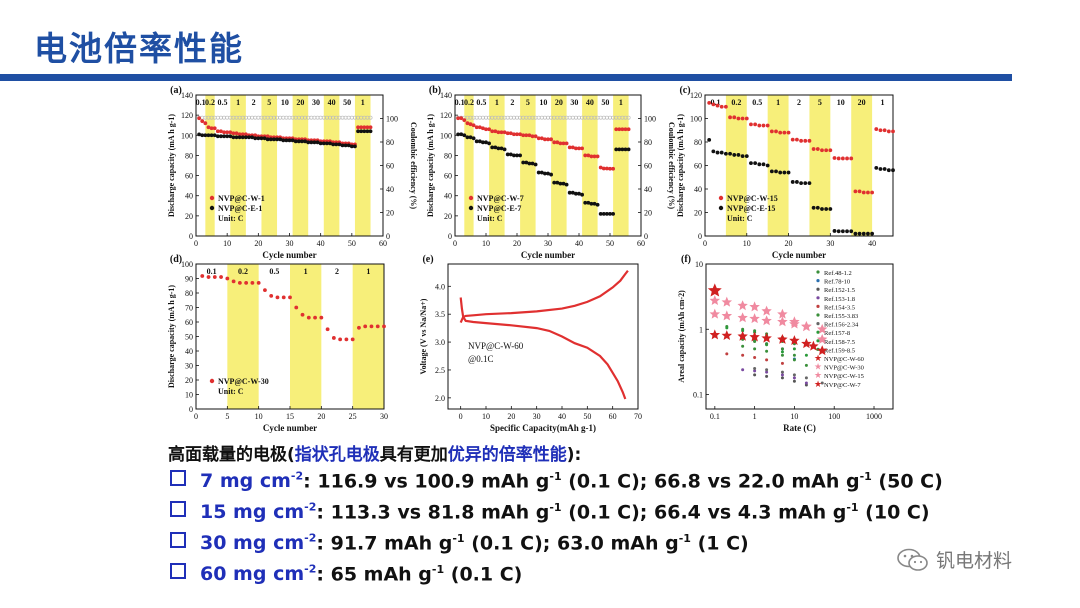  Describe the element at coordinates (844, 368) in the screenshot. I see `legend-entry: NVP@C-W-30` at that location.